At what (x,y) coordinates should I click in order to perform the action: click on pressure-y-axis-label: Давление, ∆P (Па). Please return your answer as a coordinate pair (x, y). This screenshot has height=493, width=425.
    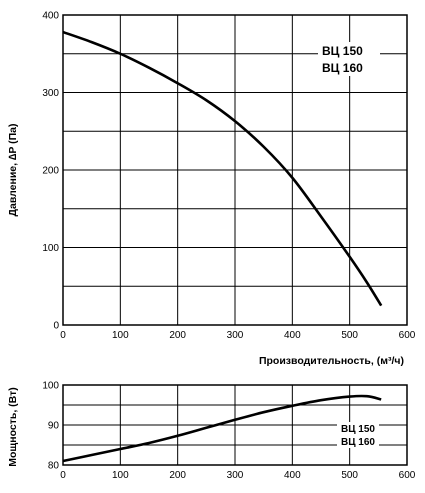
    Looking at the image, I should click on (13, 169).